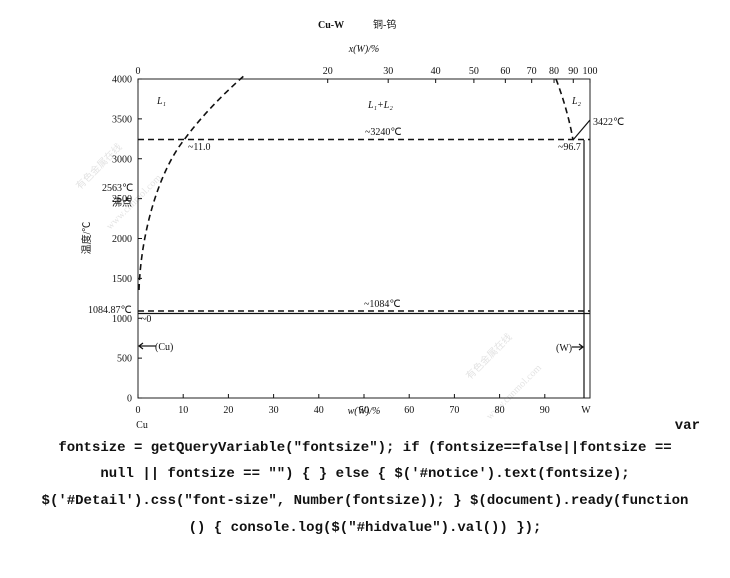 The width and height of the screenshot is (730, 578). Describe the element at coordinates (454, 410) in the screenshot. I see `x-tick-label: 70` at that location.